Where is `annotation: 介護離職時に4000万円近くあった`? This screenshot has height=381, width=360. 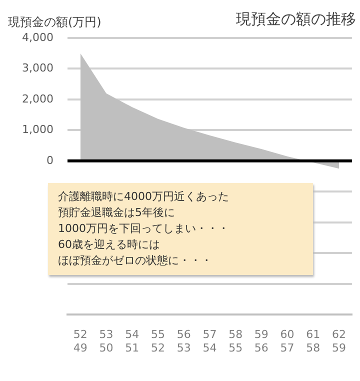
annotation: 介護離職時に4000万円近くあった is located at coordinates (143, 197).